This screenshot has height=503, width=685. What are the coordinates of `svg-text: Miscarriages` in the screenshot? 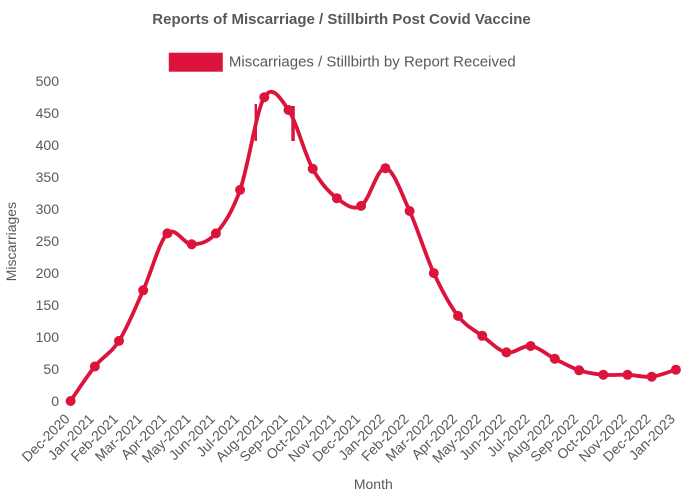 It's located at (11, 241).